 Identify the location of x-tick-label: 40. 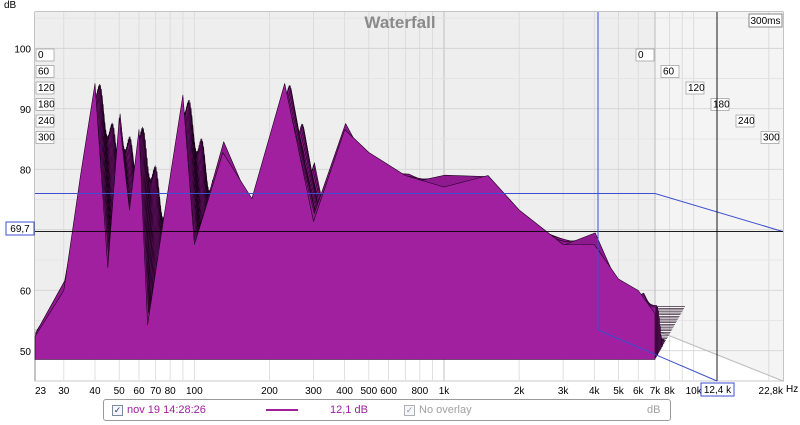
(95, 391).